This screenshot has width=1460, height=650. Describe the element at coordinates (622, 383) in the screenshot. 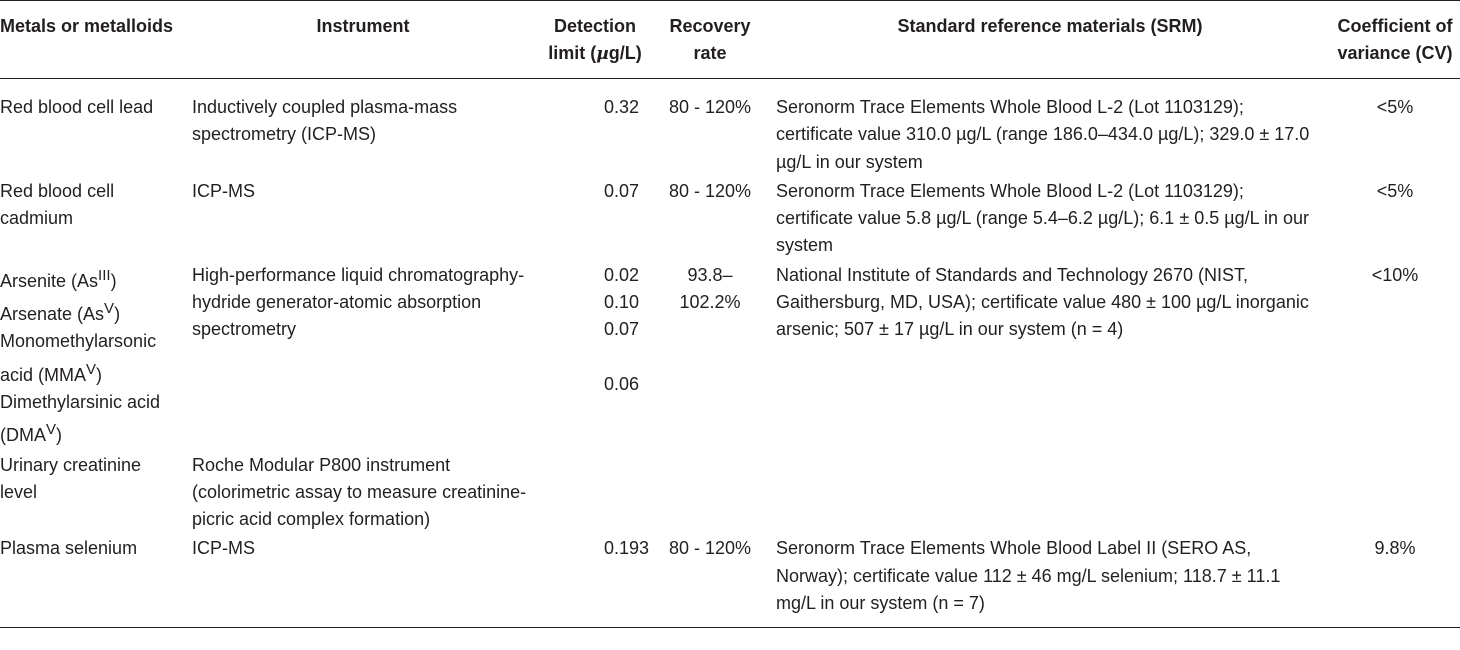

I see `dma-detection: 0.06` at that location.